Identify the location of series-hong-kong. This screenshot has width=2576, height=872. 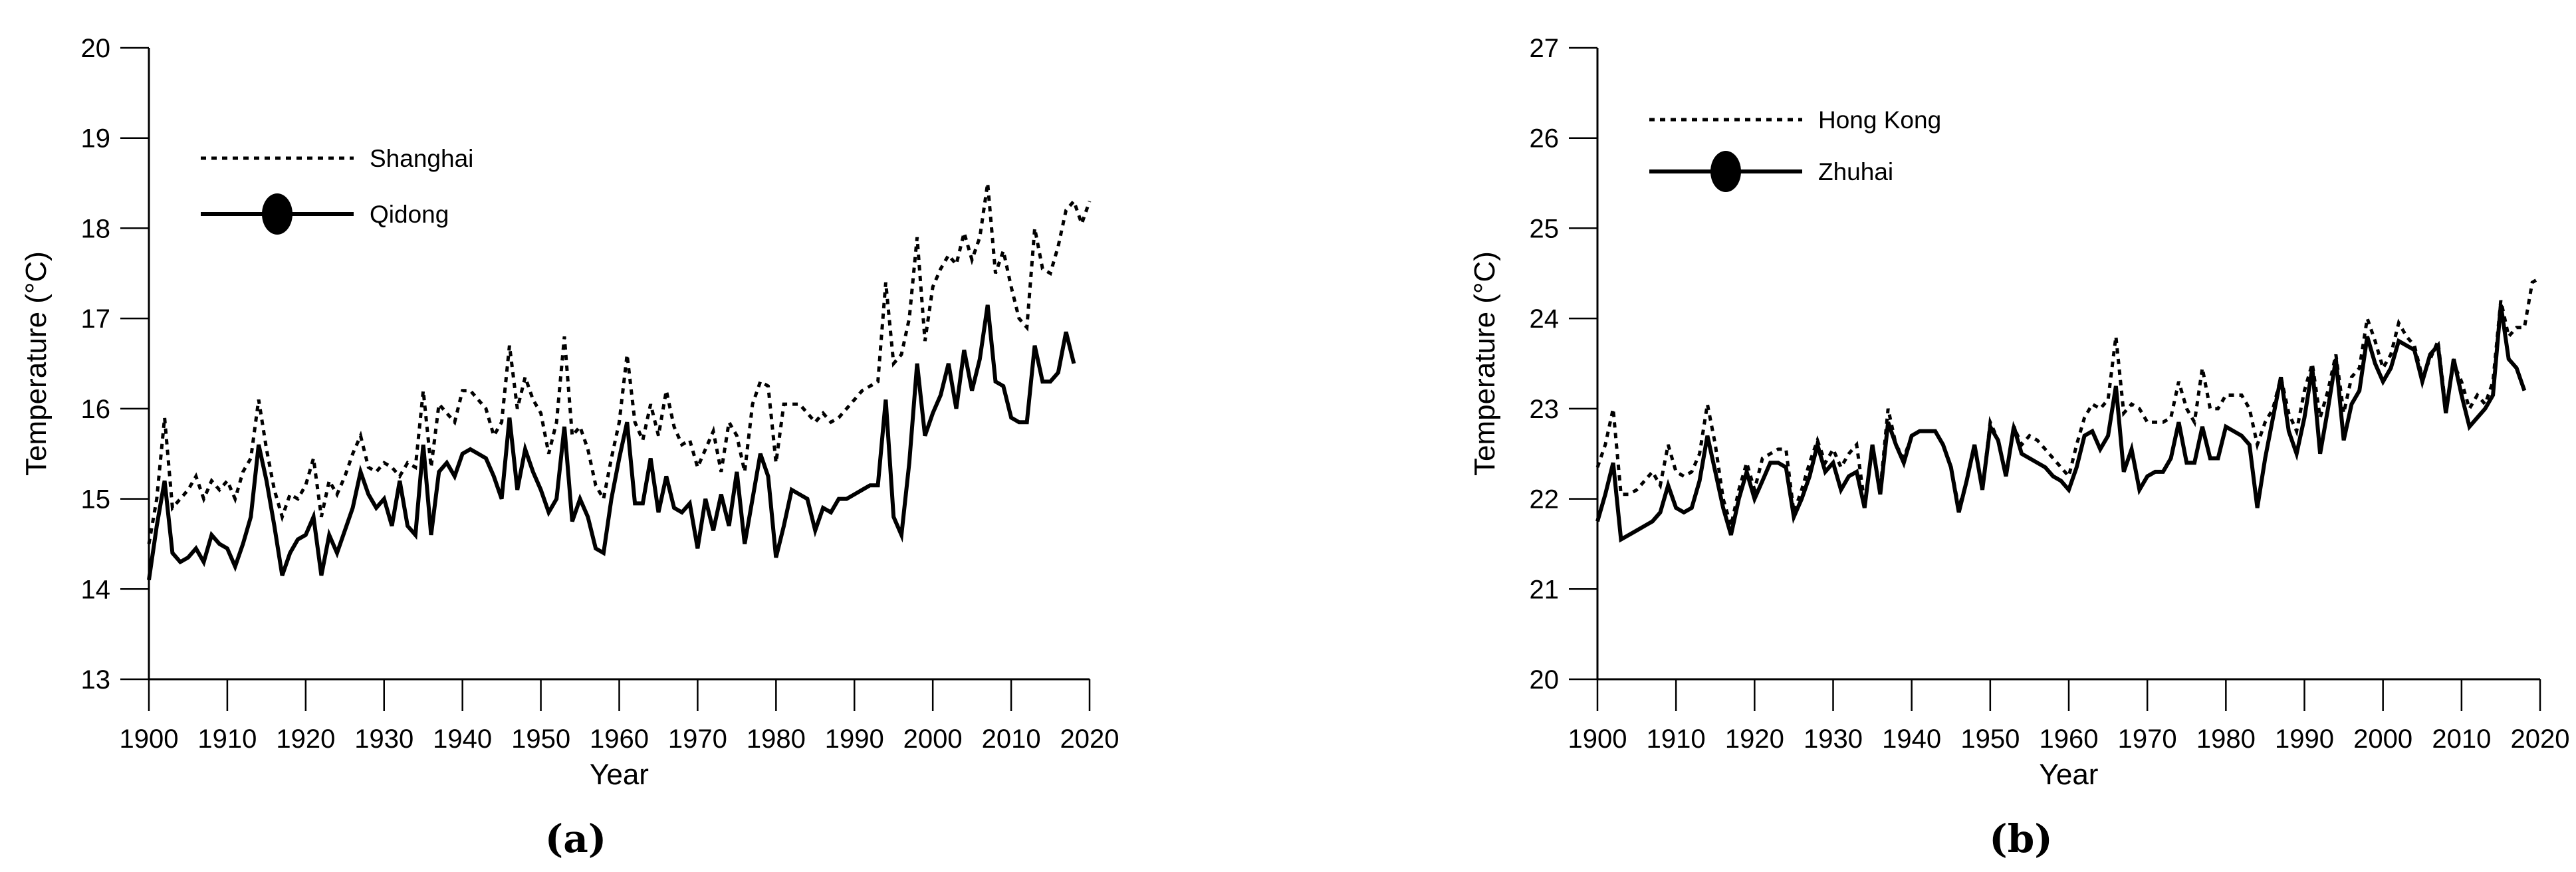
(2068, 401).